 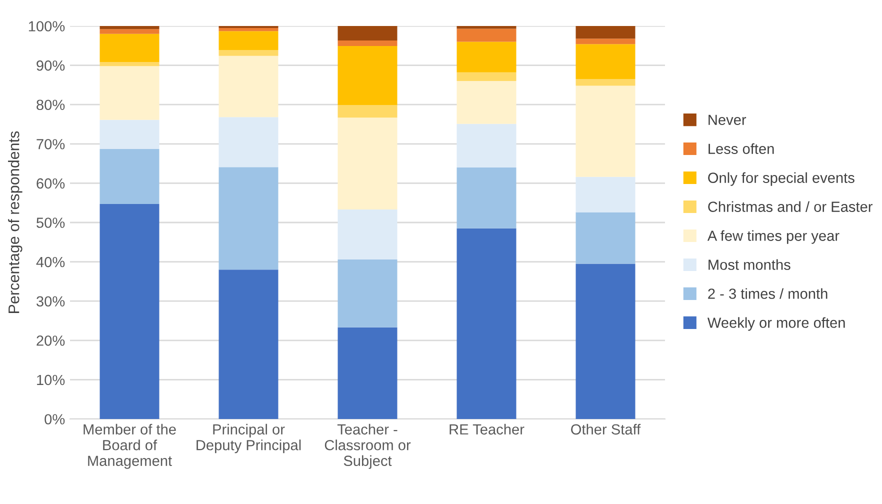 I want to click on x-tick-label: Other Staff, so click(x=606, y=429).